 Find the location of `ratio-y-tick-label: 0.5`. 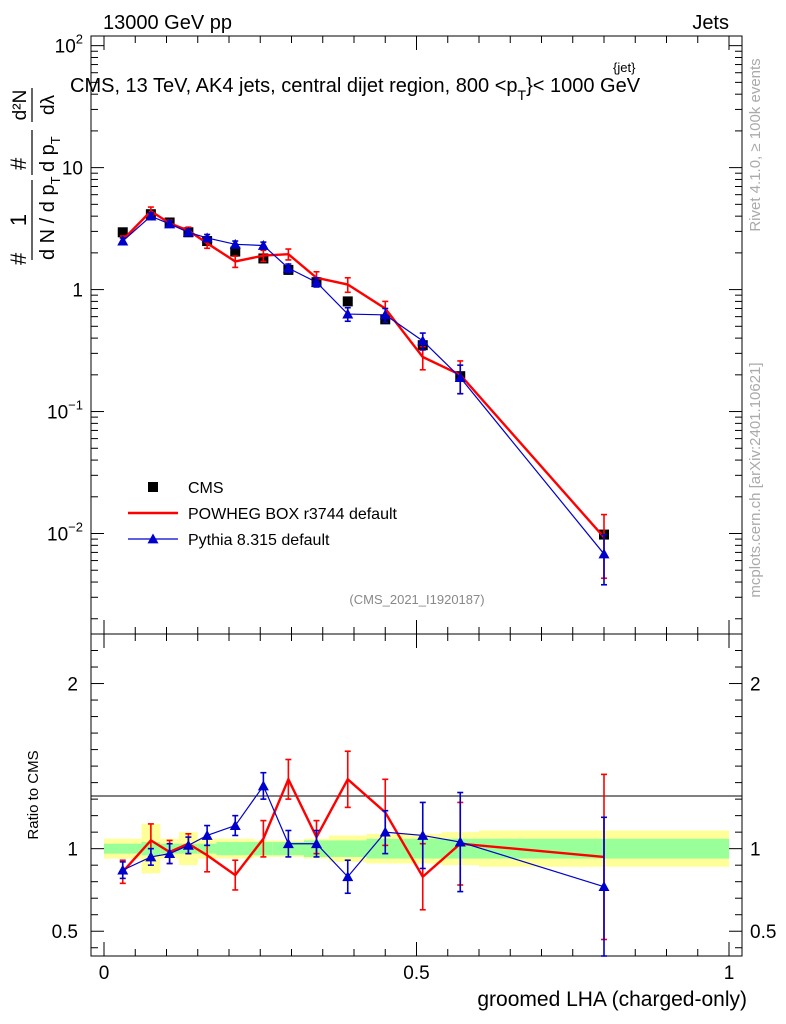

ratio-y-tick-label: 0.5 is located at coordinates (65, 932).